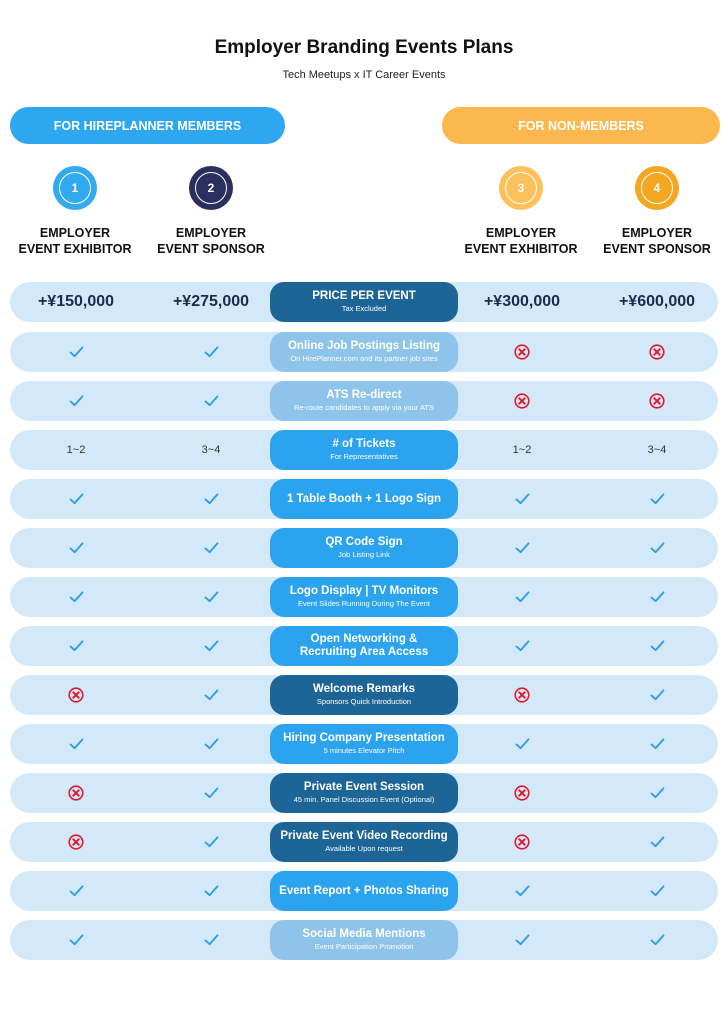 The height and width of the screenshot is (1024, 728). Describe the element at coordinates (364, 701) in the screenshot. I see `feature-description: Sponsors Quick Introduction` at that location.